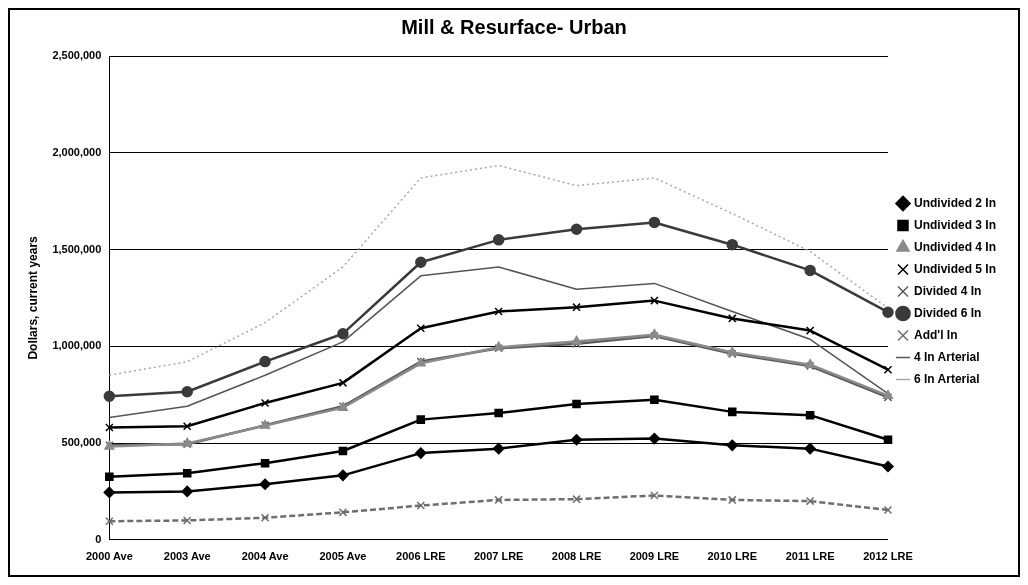  What do you see at coordinates (343, 556) in the screenshot?
I see `x-tick-label: 2005 Ave` at bounding box center [343, 556].